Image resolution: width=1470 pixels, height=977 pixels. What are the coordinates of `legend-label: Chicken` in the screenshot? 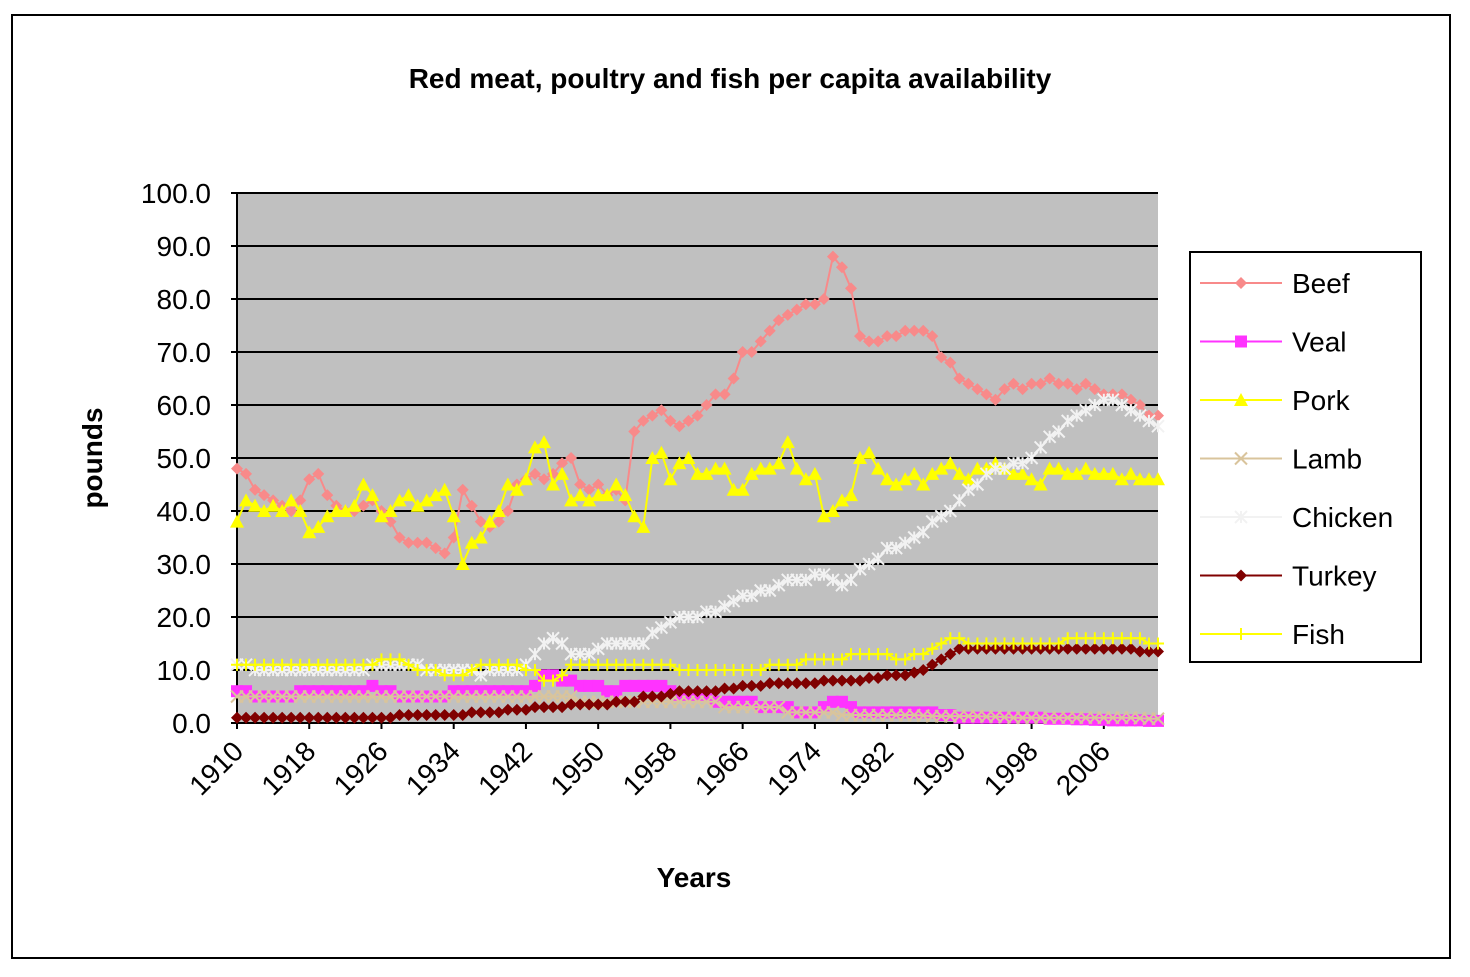 It's located at (1342, 517).